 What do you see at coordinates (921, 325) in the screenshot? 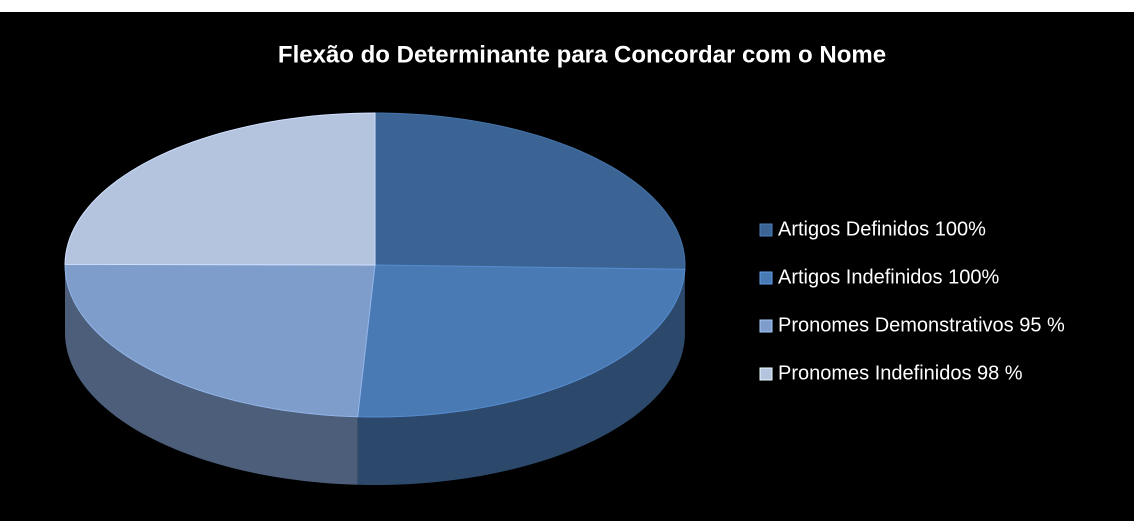
I see `legend-label: Pronomes Demonstrativos 95 %` at bounding box center [921, 325].